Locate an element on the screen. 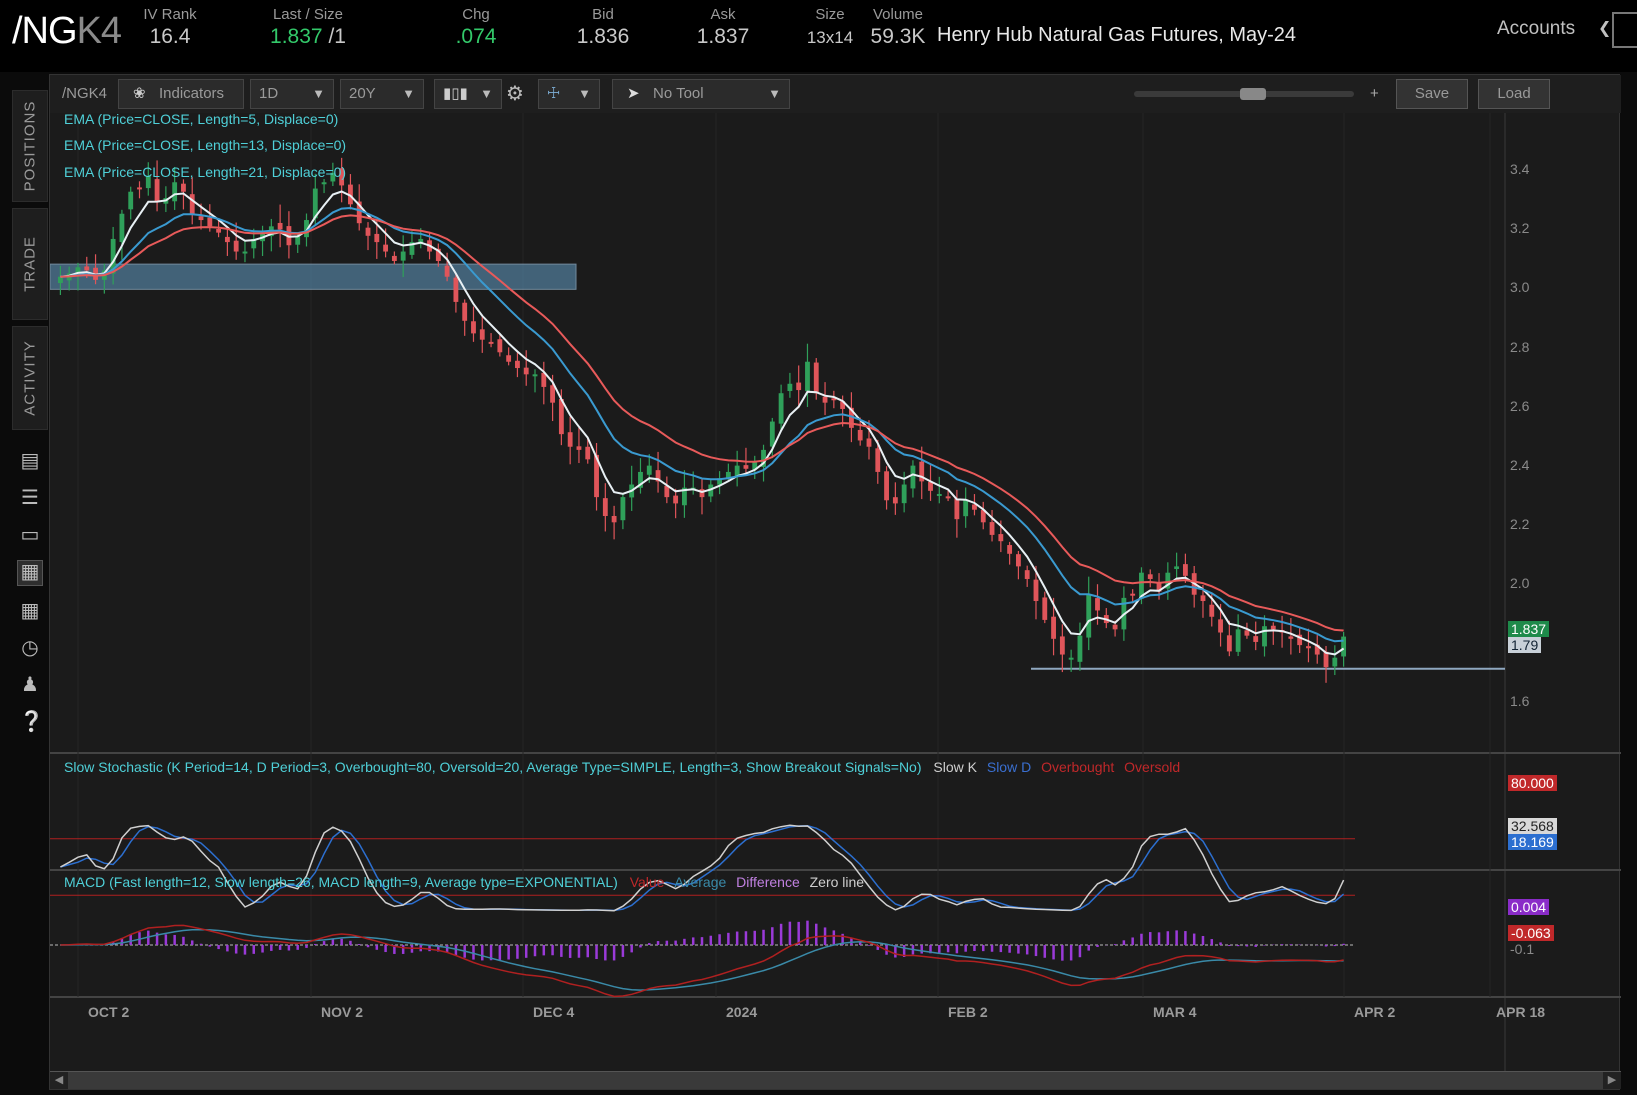  chart-scrollbar: ◀ ▶ is located at coordinates (835, 1080).